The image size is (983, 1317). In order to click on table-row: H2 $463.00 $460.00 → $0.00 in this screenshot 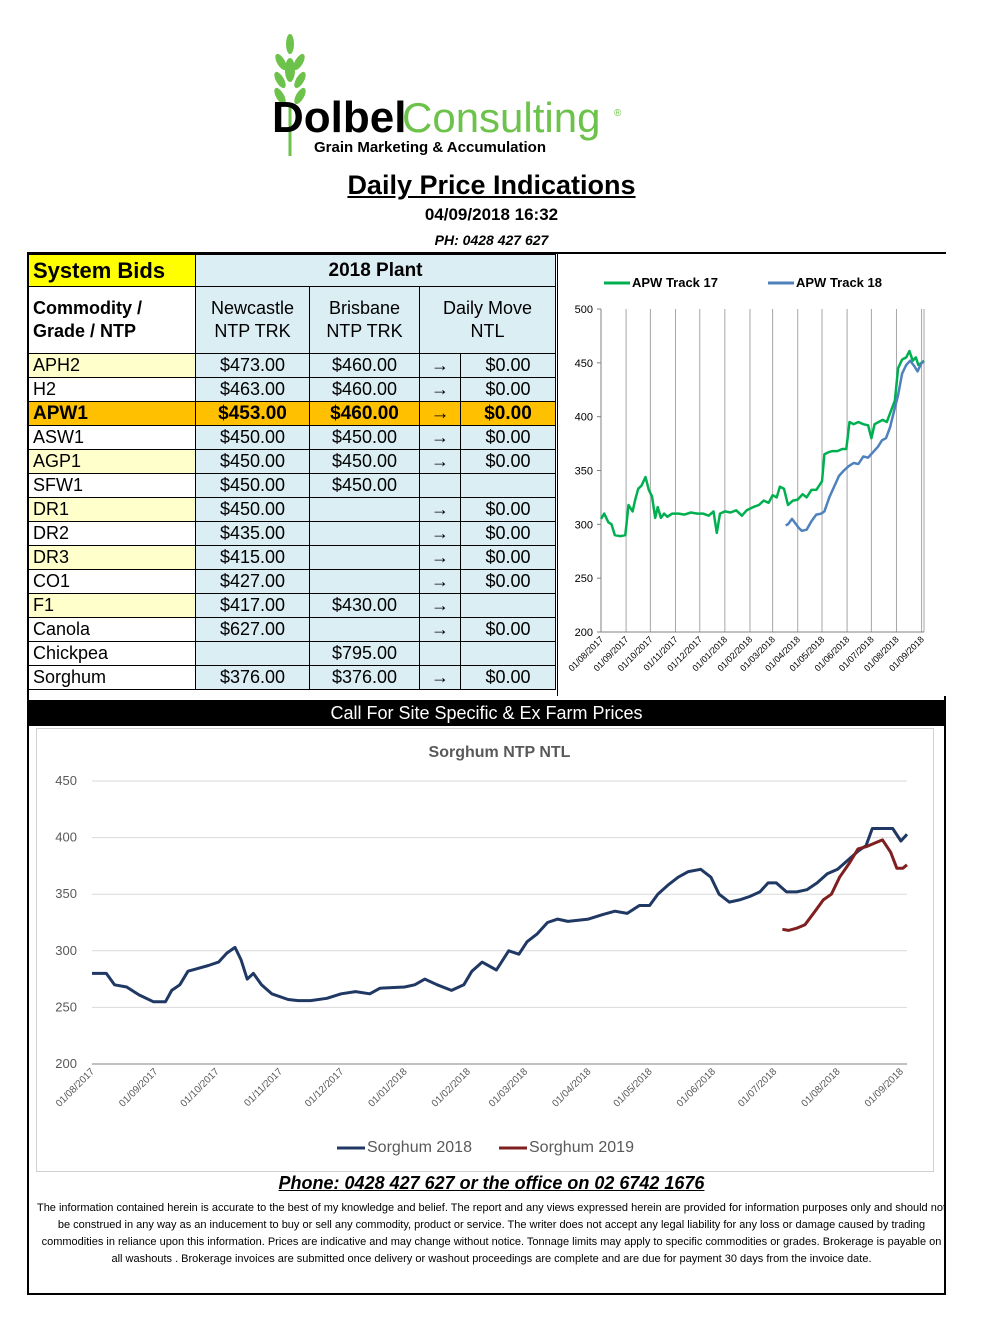, I will do `click(292, 389)`.